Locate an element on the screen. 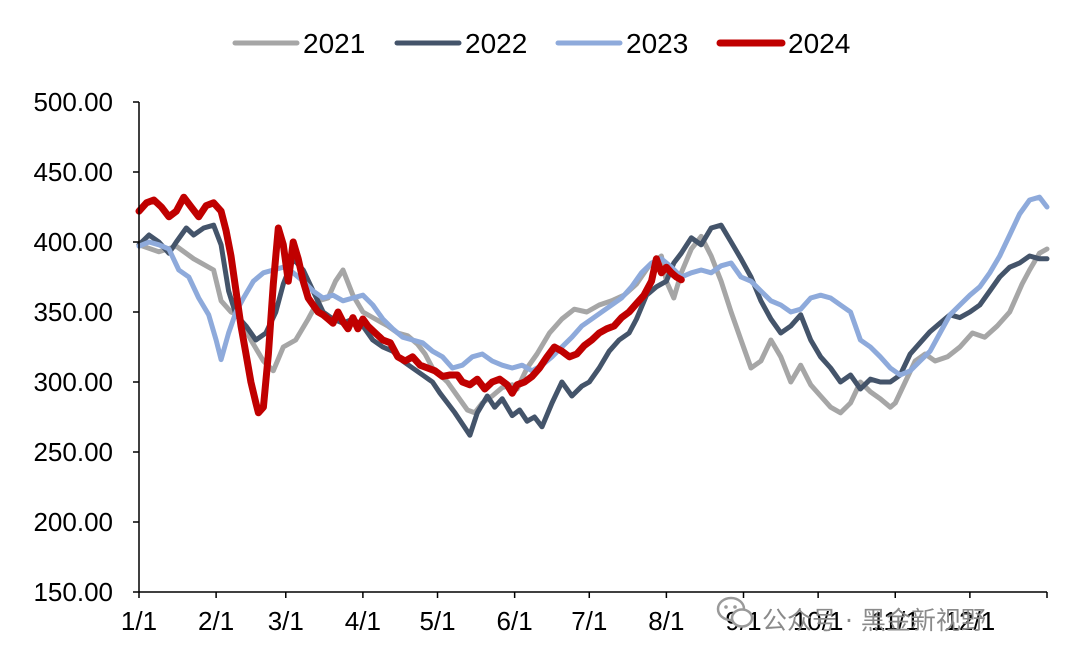  watermark: 公众号 · 黑金新视野 is located at coordinates (851, 615).